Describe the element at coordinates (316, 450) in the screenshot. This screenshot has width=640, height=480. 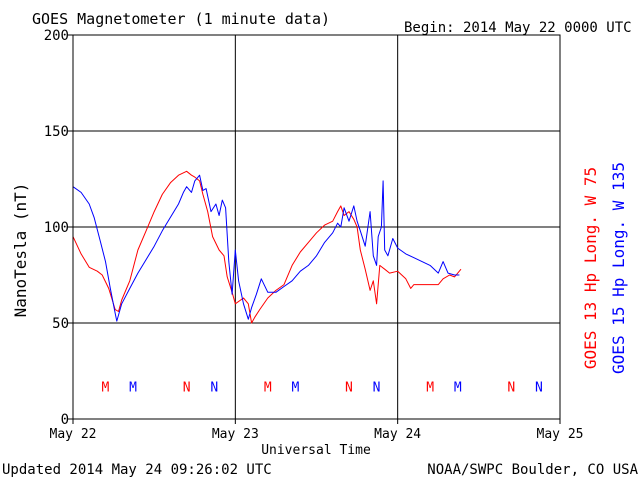
I see `x-axis-label: Universal Time` at that location.